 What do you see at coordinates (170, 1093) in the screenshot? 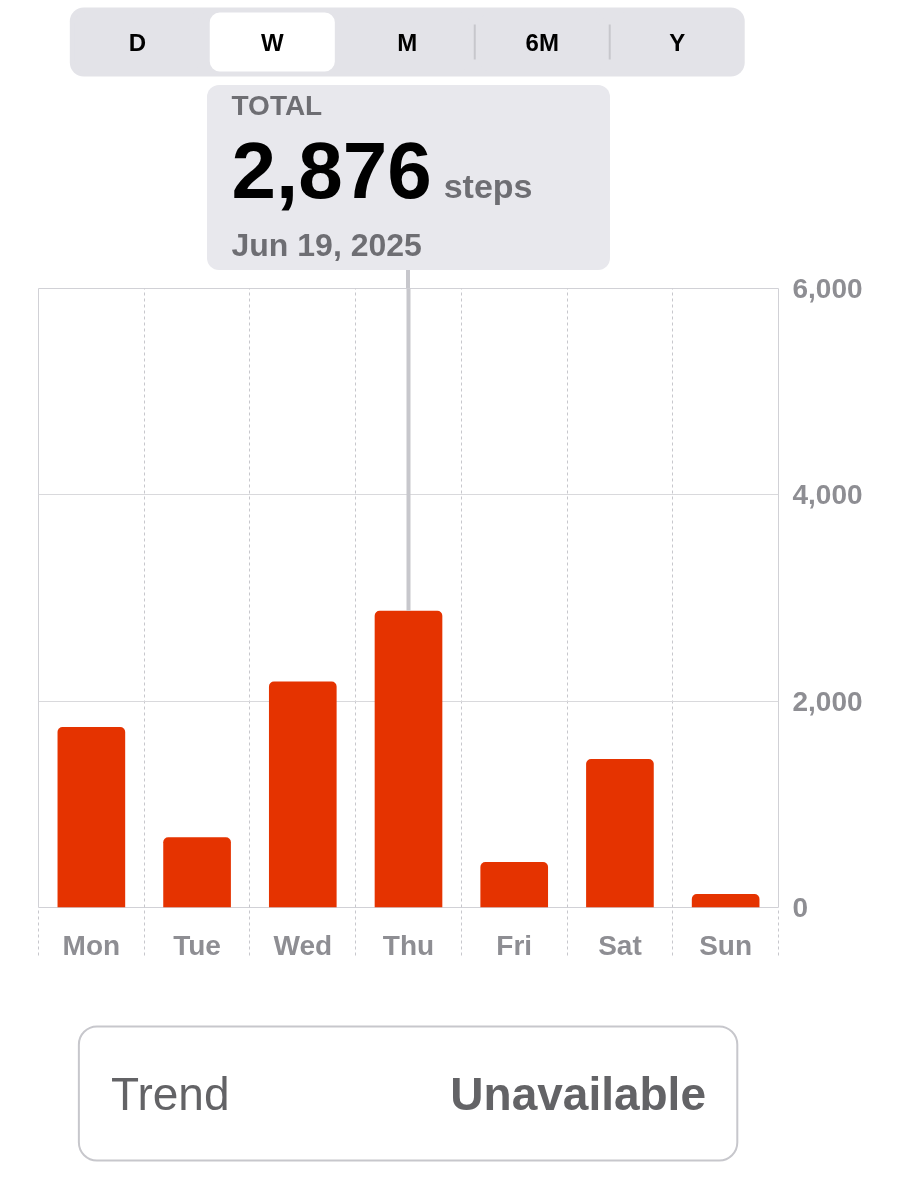
I see `text: Trend` at bounding box center [170, 1093].